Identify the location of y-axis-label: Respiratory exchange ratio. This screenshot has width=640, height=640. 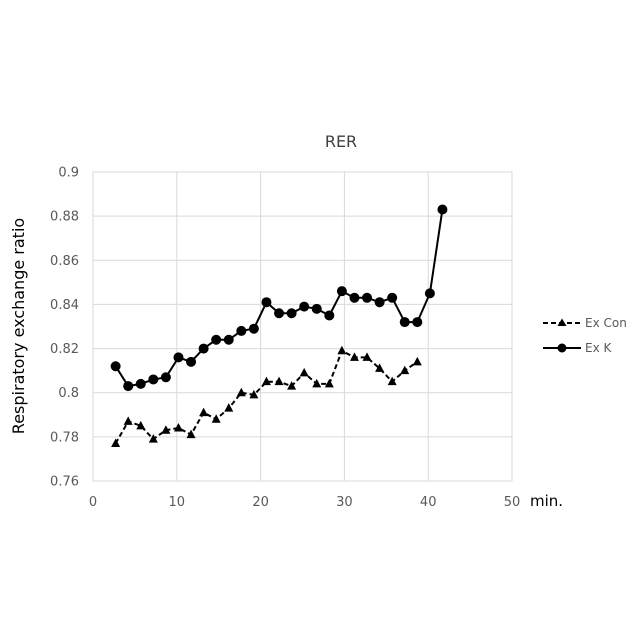
(18, 326).